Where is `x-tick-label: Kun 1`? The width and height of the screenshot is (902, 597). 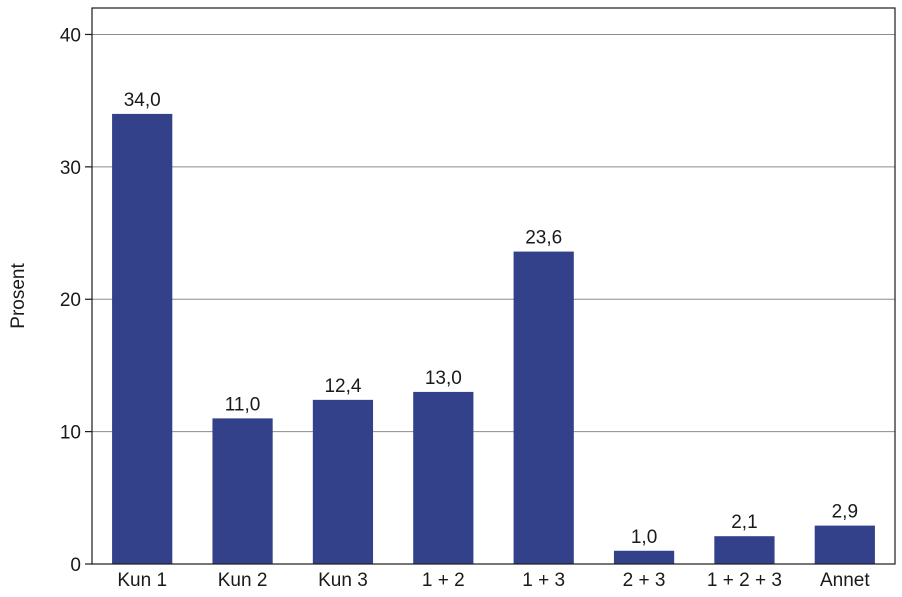
x-tick-label: Kun 1 is located at coordinates (142, 580).